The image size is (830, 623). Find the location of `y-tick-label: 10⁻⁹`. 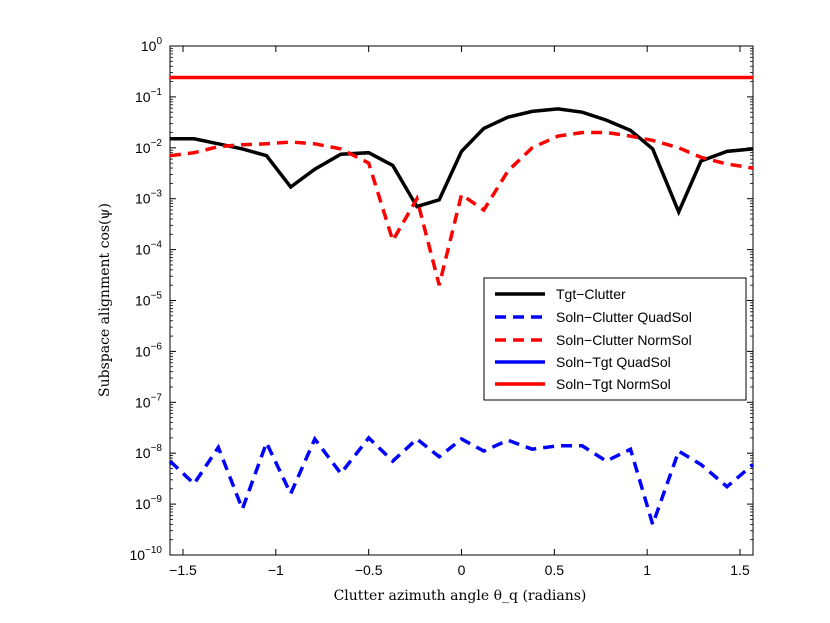

y-tick-label: 10⁻⁹ is located at coordinates (148, 503).